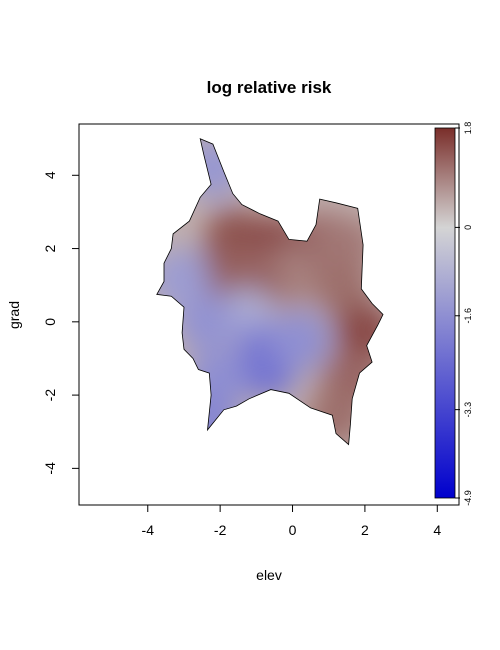  Describe the element at coordinates (269, 87) in the screenshot. I see `chart-title: log relative risk` at that location.